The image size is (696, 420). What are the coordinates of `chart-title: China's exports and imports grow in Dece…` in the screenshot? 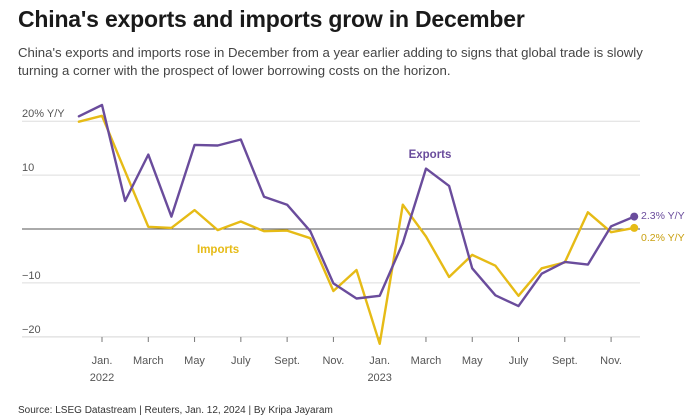 It's located at (271, 19).